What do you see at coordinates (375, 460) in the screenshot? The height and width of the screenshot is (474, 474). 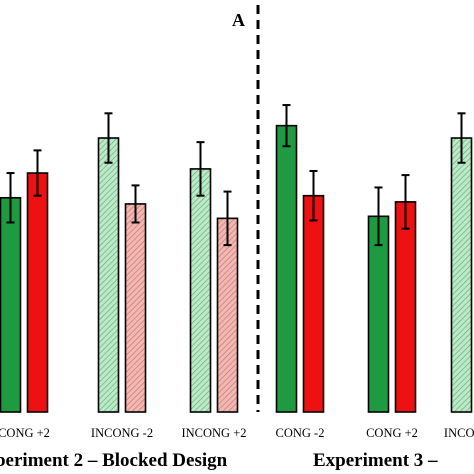 I see `experiment-label-1: Experiment 3 –` at bounding box center [375, 460].